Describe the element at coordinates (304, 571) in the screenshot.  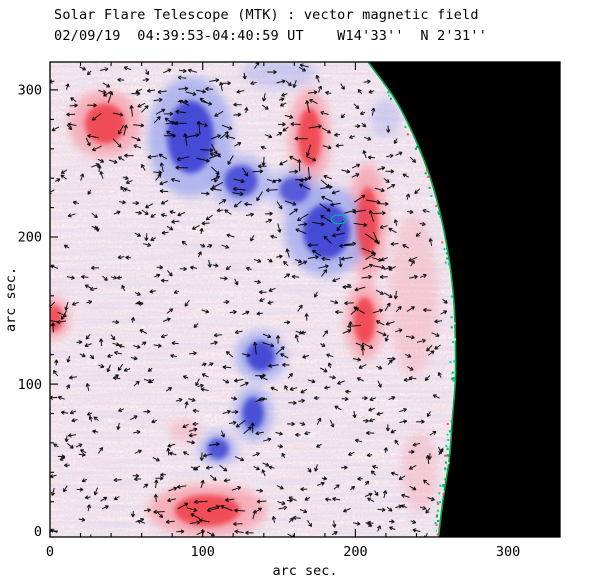
I see `x-axis-label: arc sec.` at that location.